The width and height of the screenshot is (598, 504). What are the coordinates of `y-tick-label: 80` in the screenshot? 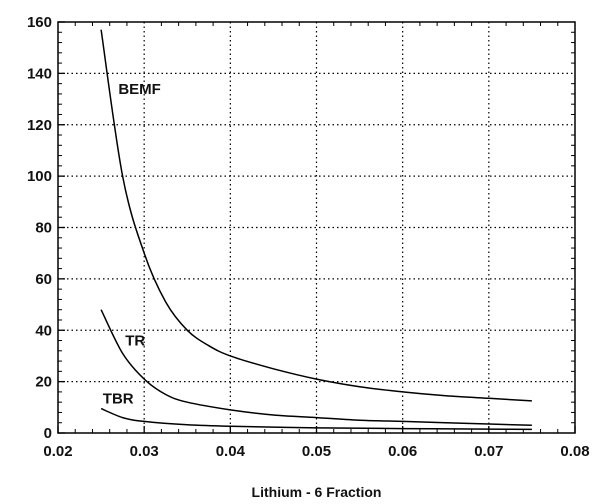 It's located at (43, 228).